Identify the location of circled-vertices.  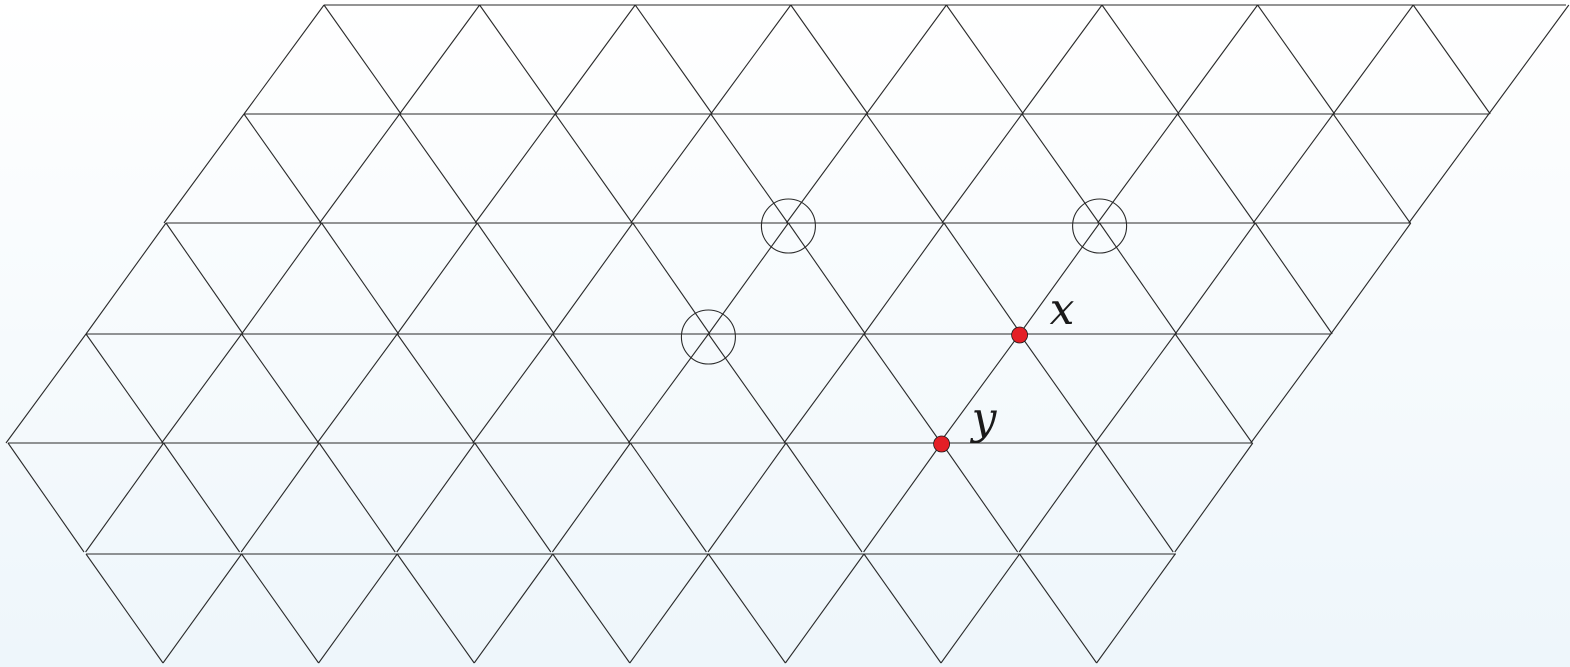
(904, 281).